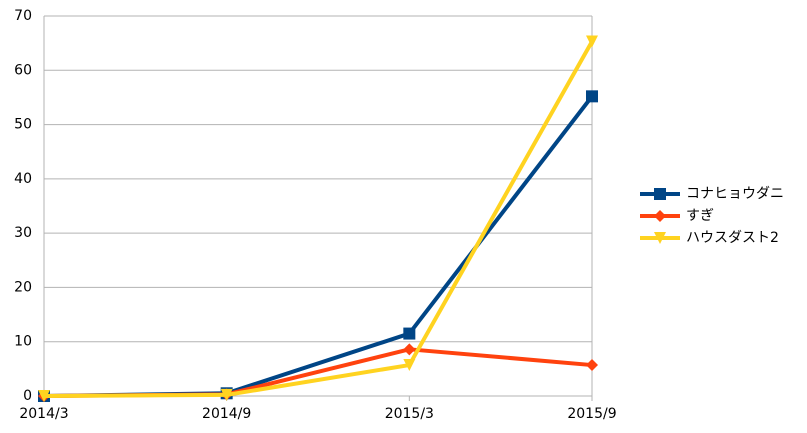 This screenshot has height=433, width=807. Describe the element at coordinates (318, 372) in the screenshot. I see `series-line` at that location.